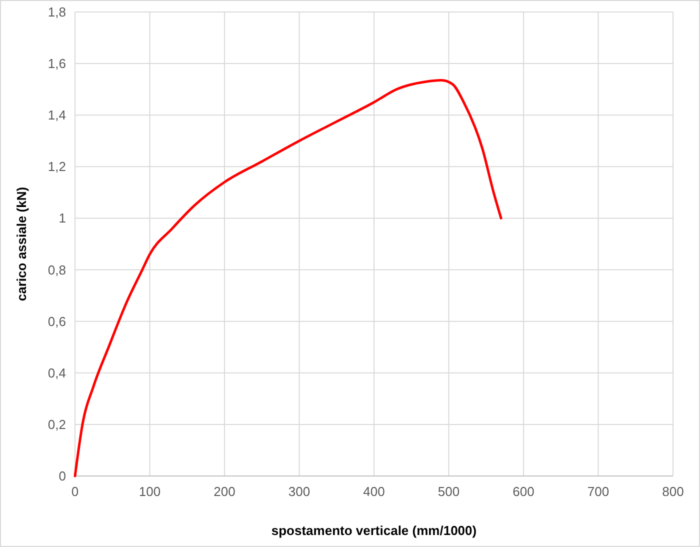  I want to click on x-tick-label: 800, so click(673, 491).